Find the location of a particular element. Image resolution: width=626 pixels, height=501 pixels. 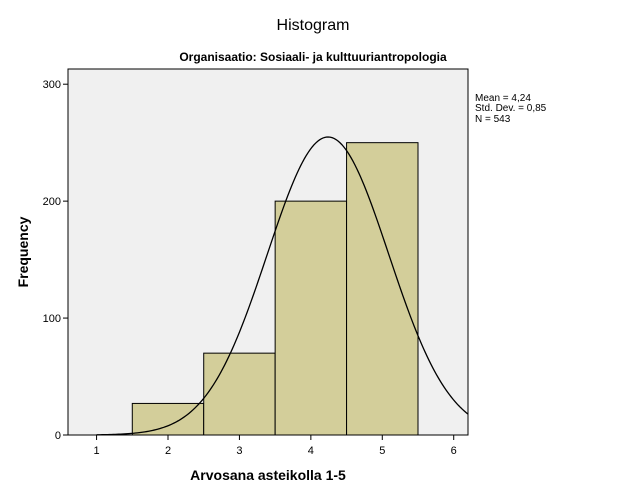

x-tick-label-5: 5 is located at coordinates (382, 451).